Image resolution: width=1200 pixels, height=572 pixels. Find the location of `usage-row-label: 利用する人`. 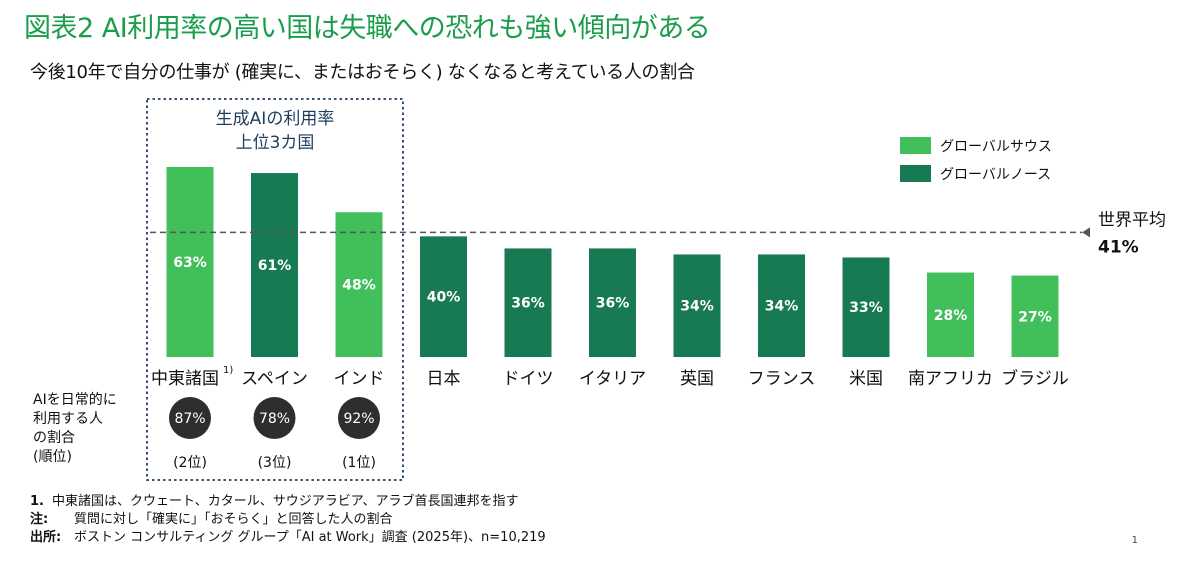

usage-row-label: 利用する人 is located at coordinates (68, 419).